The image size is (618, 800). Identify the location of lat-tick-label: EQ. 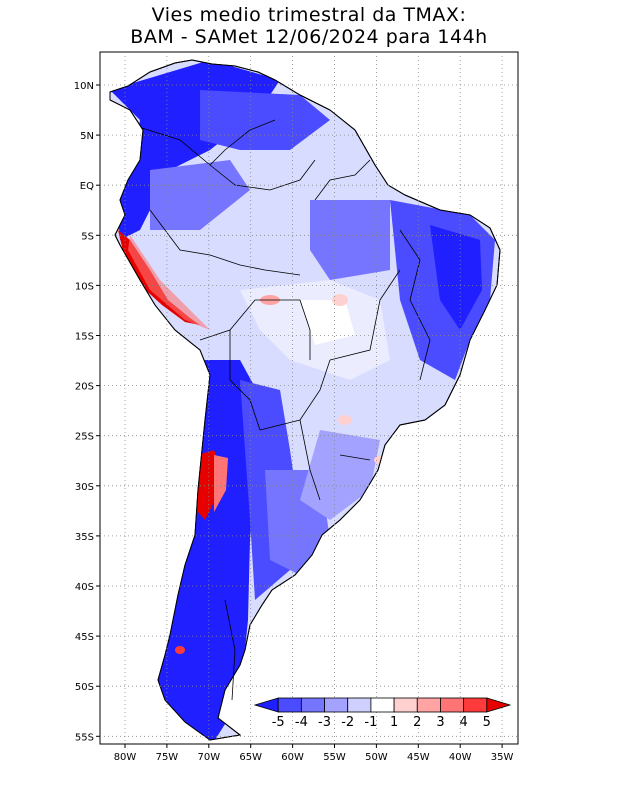
(87, 186).